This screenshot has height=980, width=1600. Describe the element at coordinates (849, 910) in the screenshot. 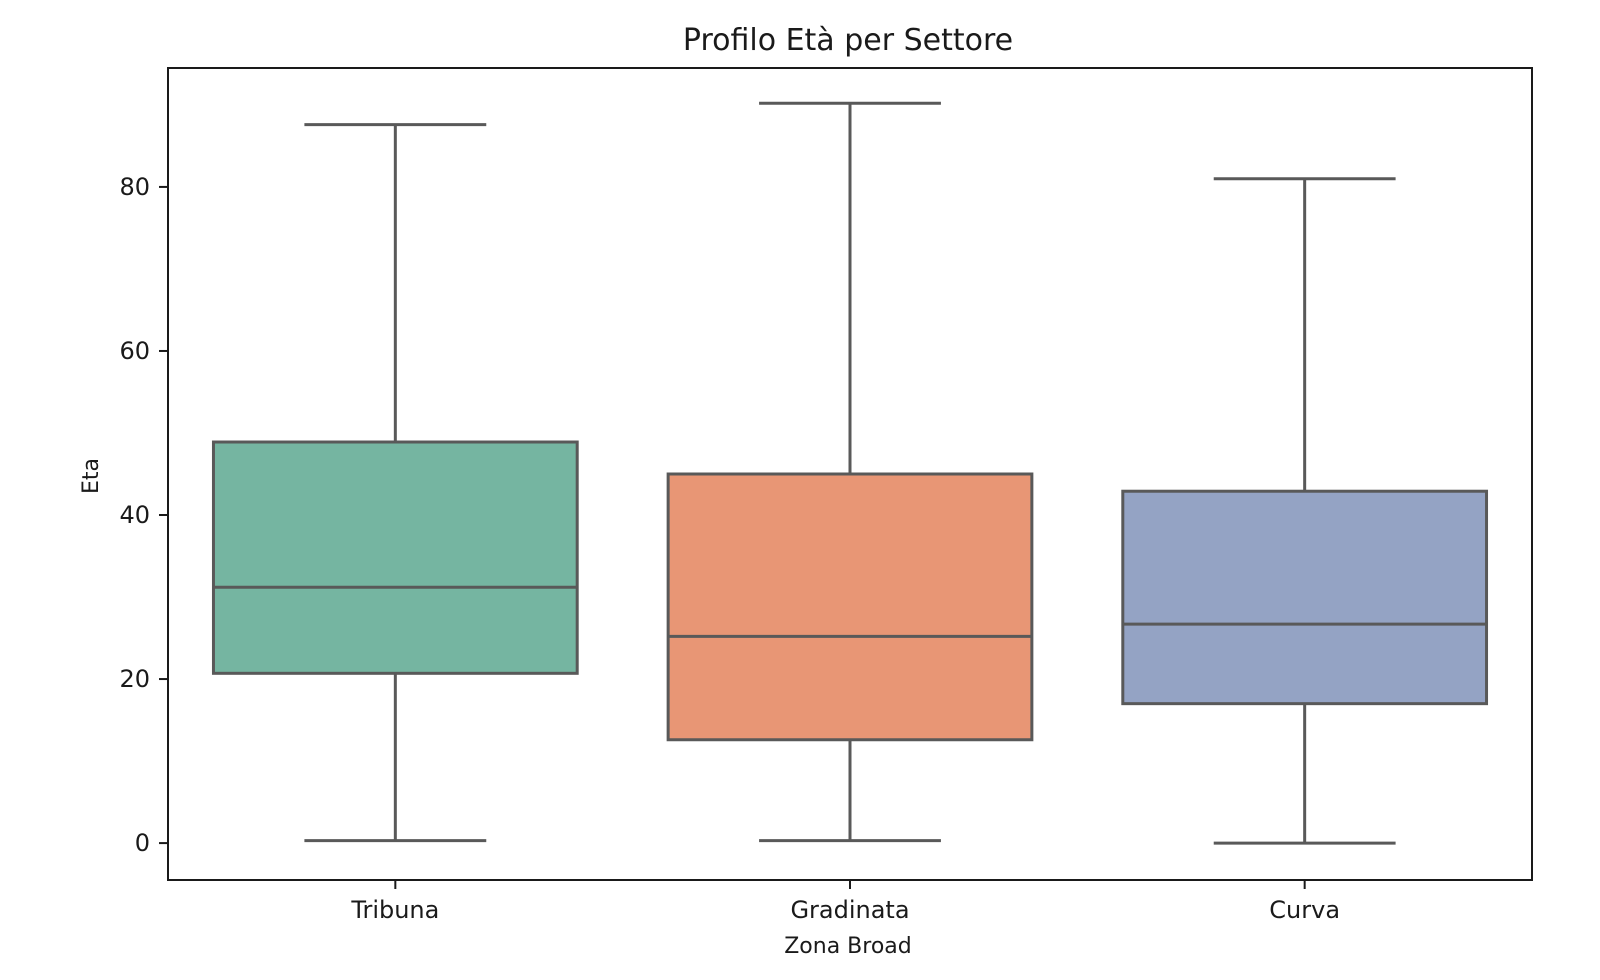

I see `x-tick-label: Gradinata` at that location.